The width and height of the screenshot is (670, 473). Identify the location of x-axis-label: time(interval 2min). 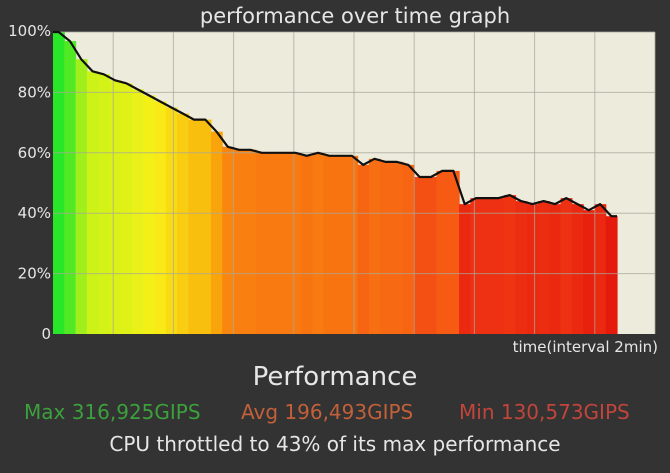
(585, 347).